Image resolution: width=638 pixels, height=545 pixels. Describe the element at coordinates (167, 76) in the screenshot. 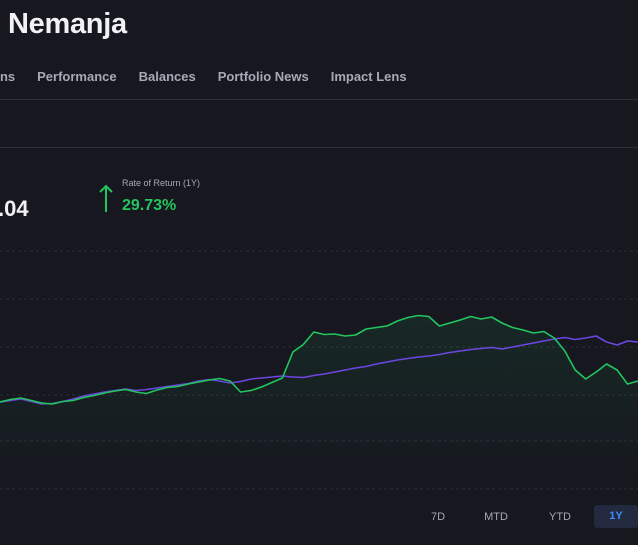

I see `tab-balances: Balances` at that location.